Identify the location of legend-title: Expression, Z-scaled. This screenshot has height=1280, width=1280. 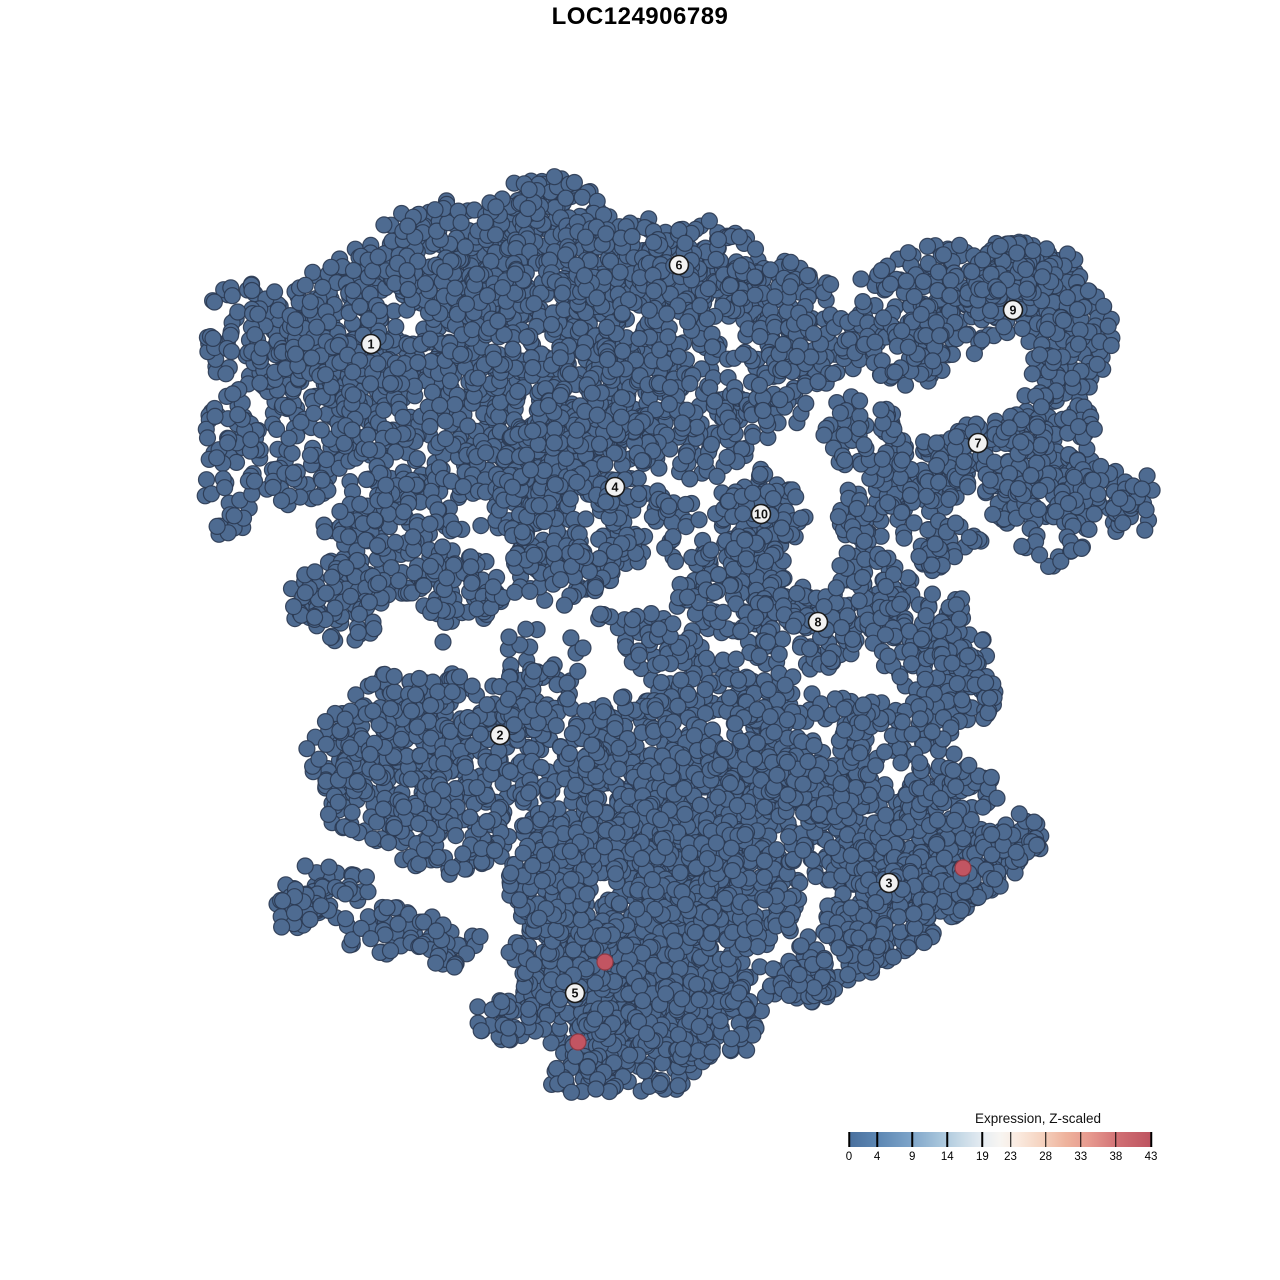
(1038, 1118).